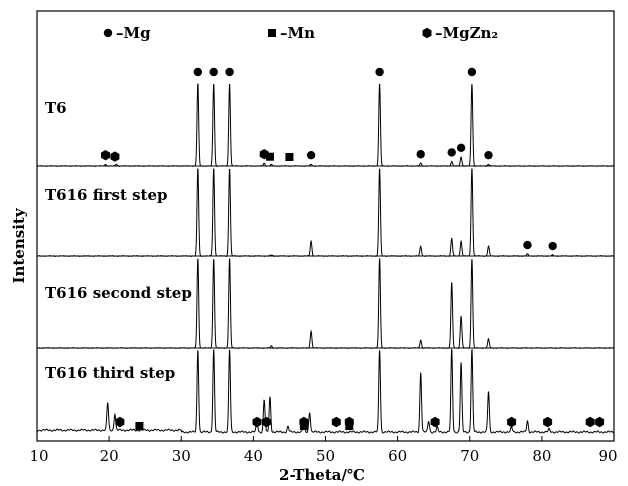 This screenshot has width=628, height=486. I want to click on marker-4-9-mn, so click(349, 426).